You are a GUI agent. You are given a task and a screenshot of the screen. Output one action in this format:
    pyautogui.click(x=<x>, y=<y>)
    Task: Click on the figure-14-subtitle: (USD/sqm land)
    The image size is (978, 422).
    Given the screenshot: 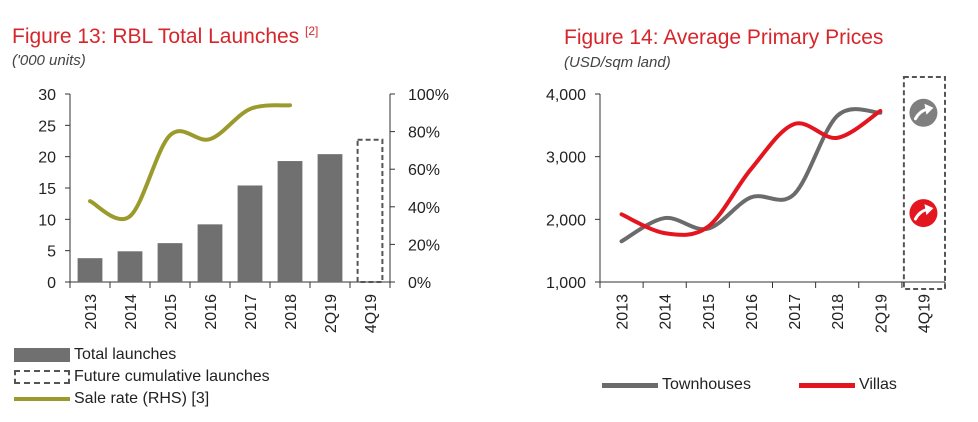 What is the action you would take?
    pyautogui.click(x=617, y=62)
    